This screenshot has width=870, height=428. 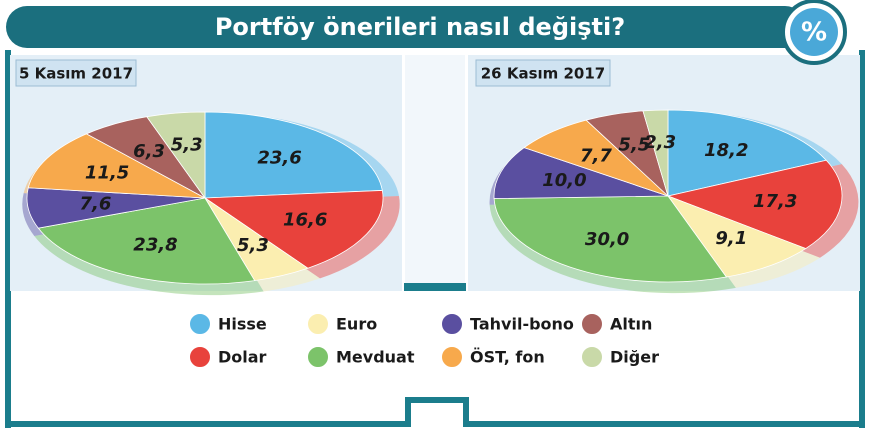 I want to click on value-label: 10,0, so click(x=564, y=180).